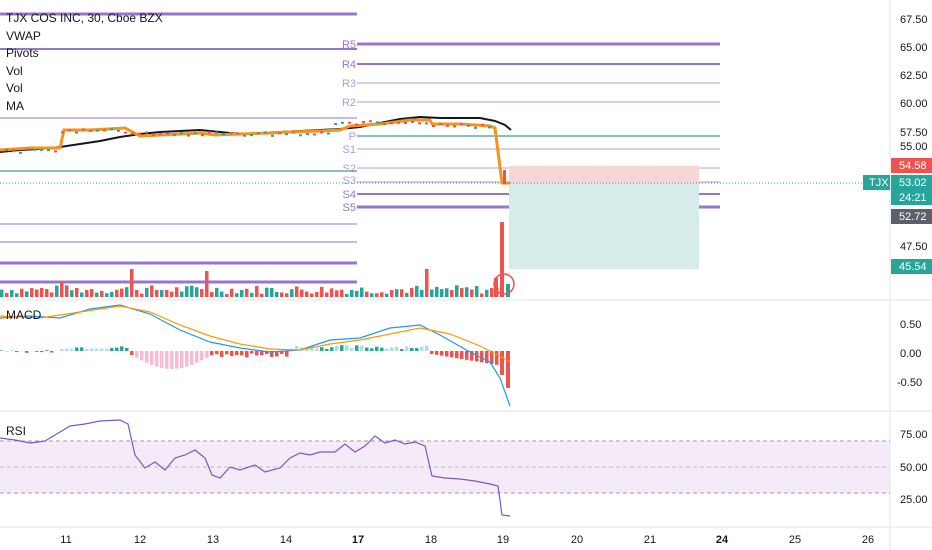 This screenshot has height=550, width=932. What do you see at coordinates (914, 76) in the screenshot?
I see `price-tick: 62.50` at bounding box center [914, 76].